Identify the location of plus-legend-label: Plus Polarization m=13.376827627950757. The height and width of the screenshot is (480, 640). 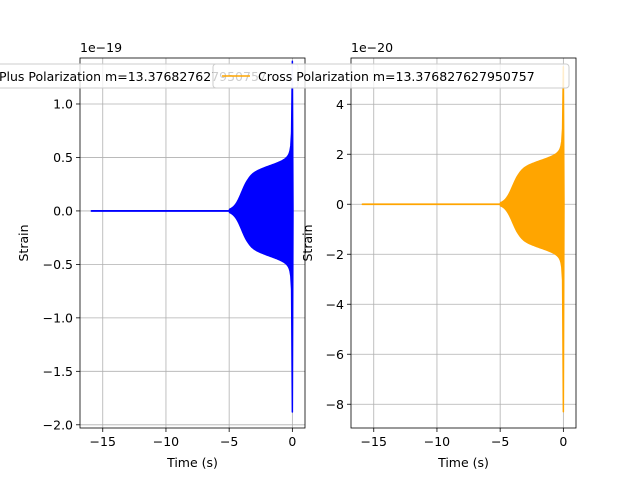
(133, 76).